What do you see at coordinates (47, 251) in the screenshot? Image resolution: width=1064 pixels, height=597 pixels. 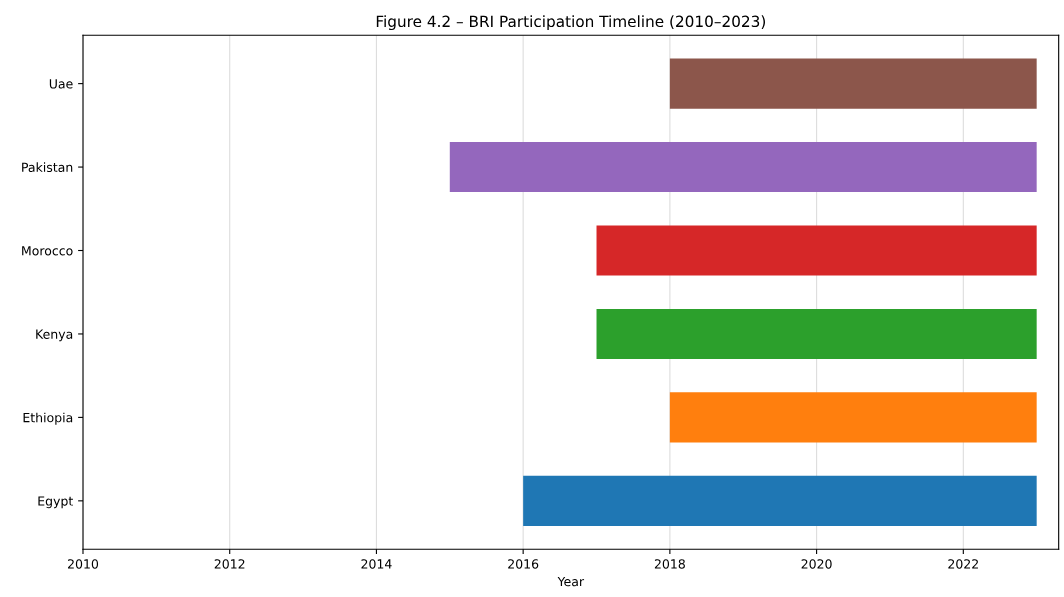 I see `y-tick-label: Morocco` at bounding box center [47, 251].